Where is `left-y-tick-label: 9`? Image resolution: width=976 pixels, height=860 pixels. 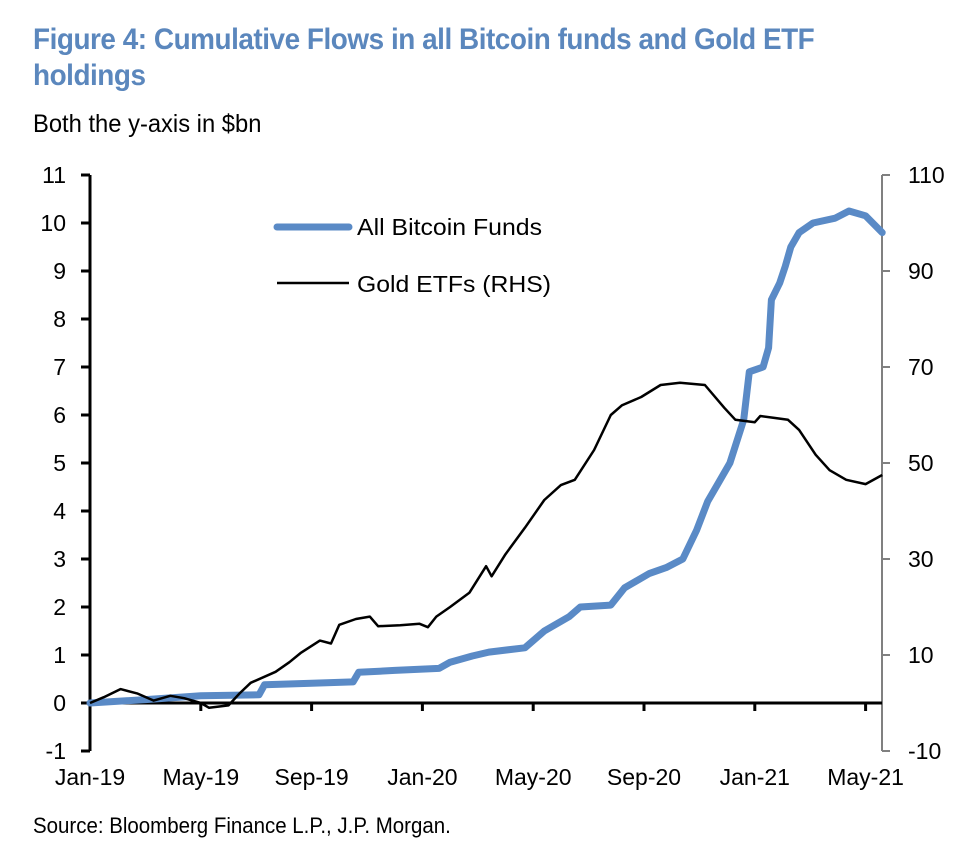
left-y-tick-label: 9 is located at coordinates (59, 271).